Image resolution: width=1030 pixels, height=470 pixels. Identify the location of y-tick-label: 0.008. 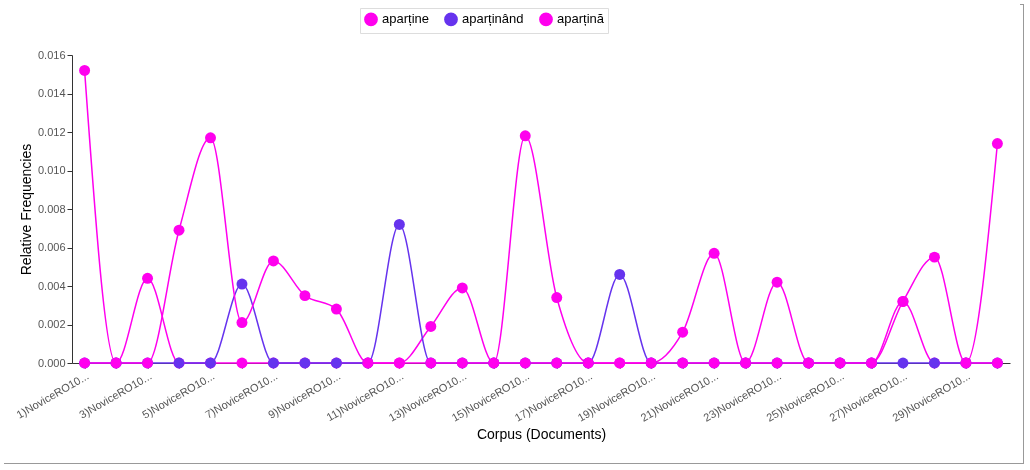
(51, 208).